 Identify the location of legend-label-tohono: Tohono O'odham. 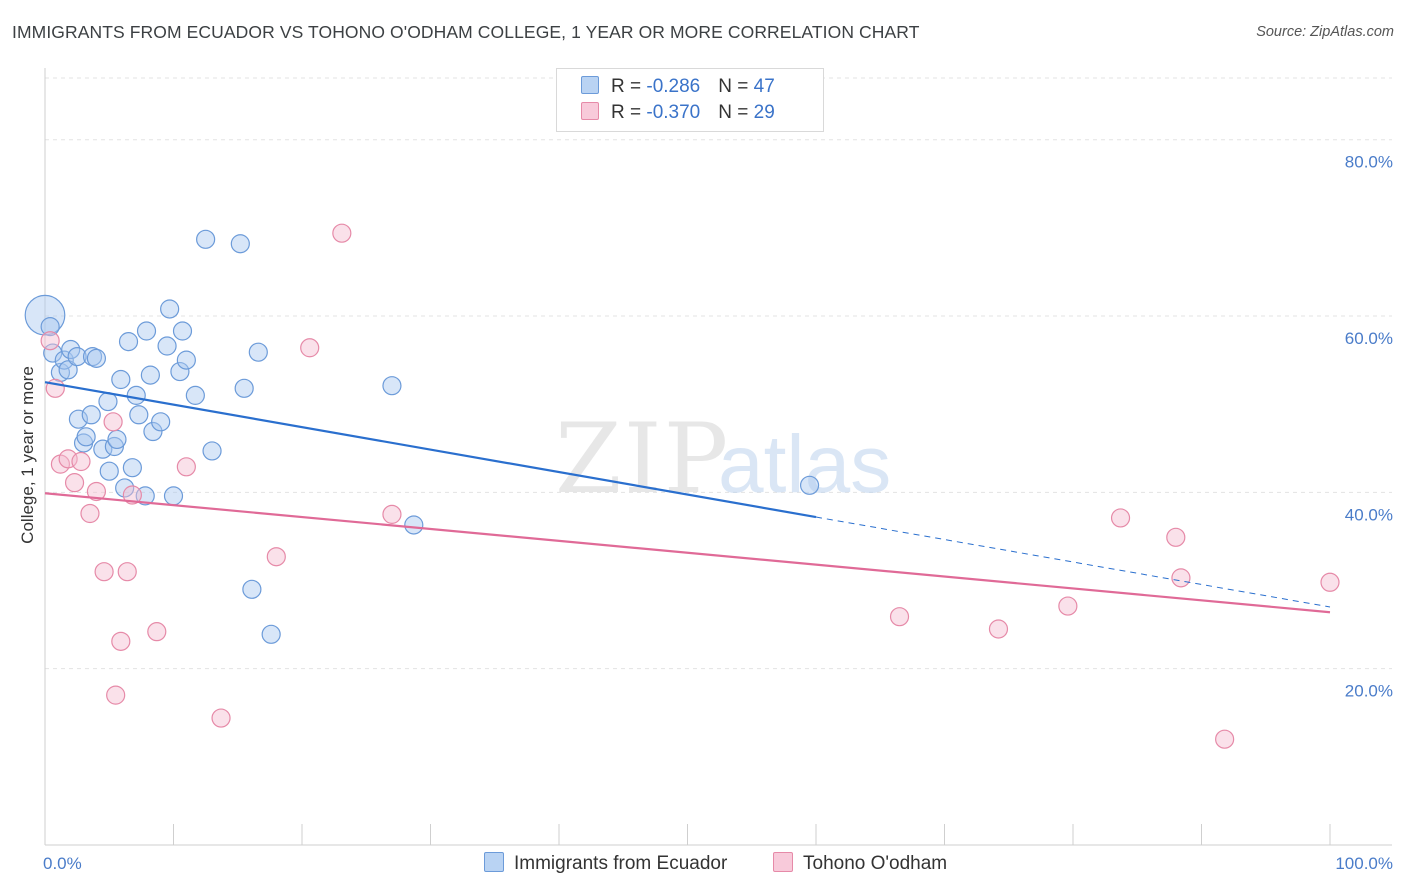
(875, 863).